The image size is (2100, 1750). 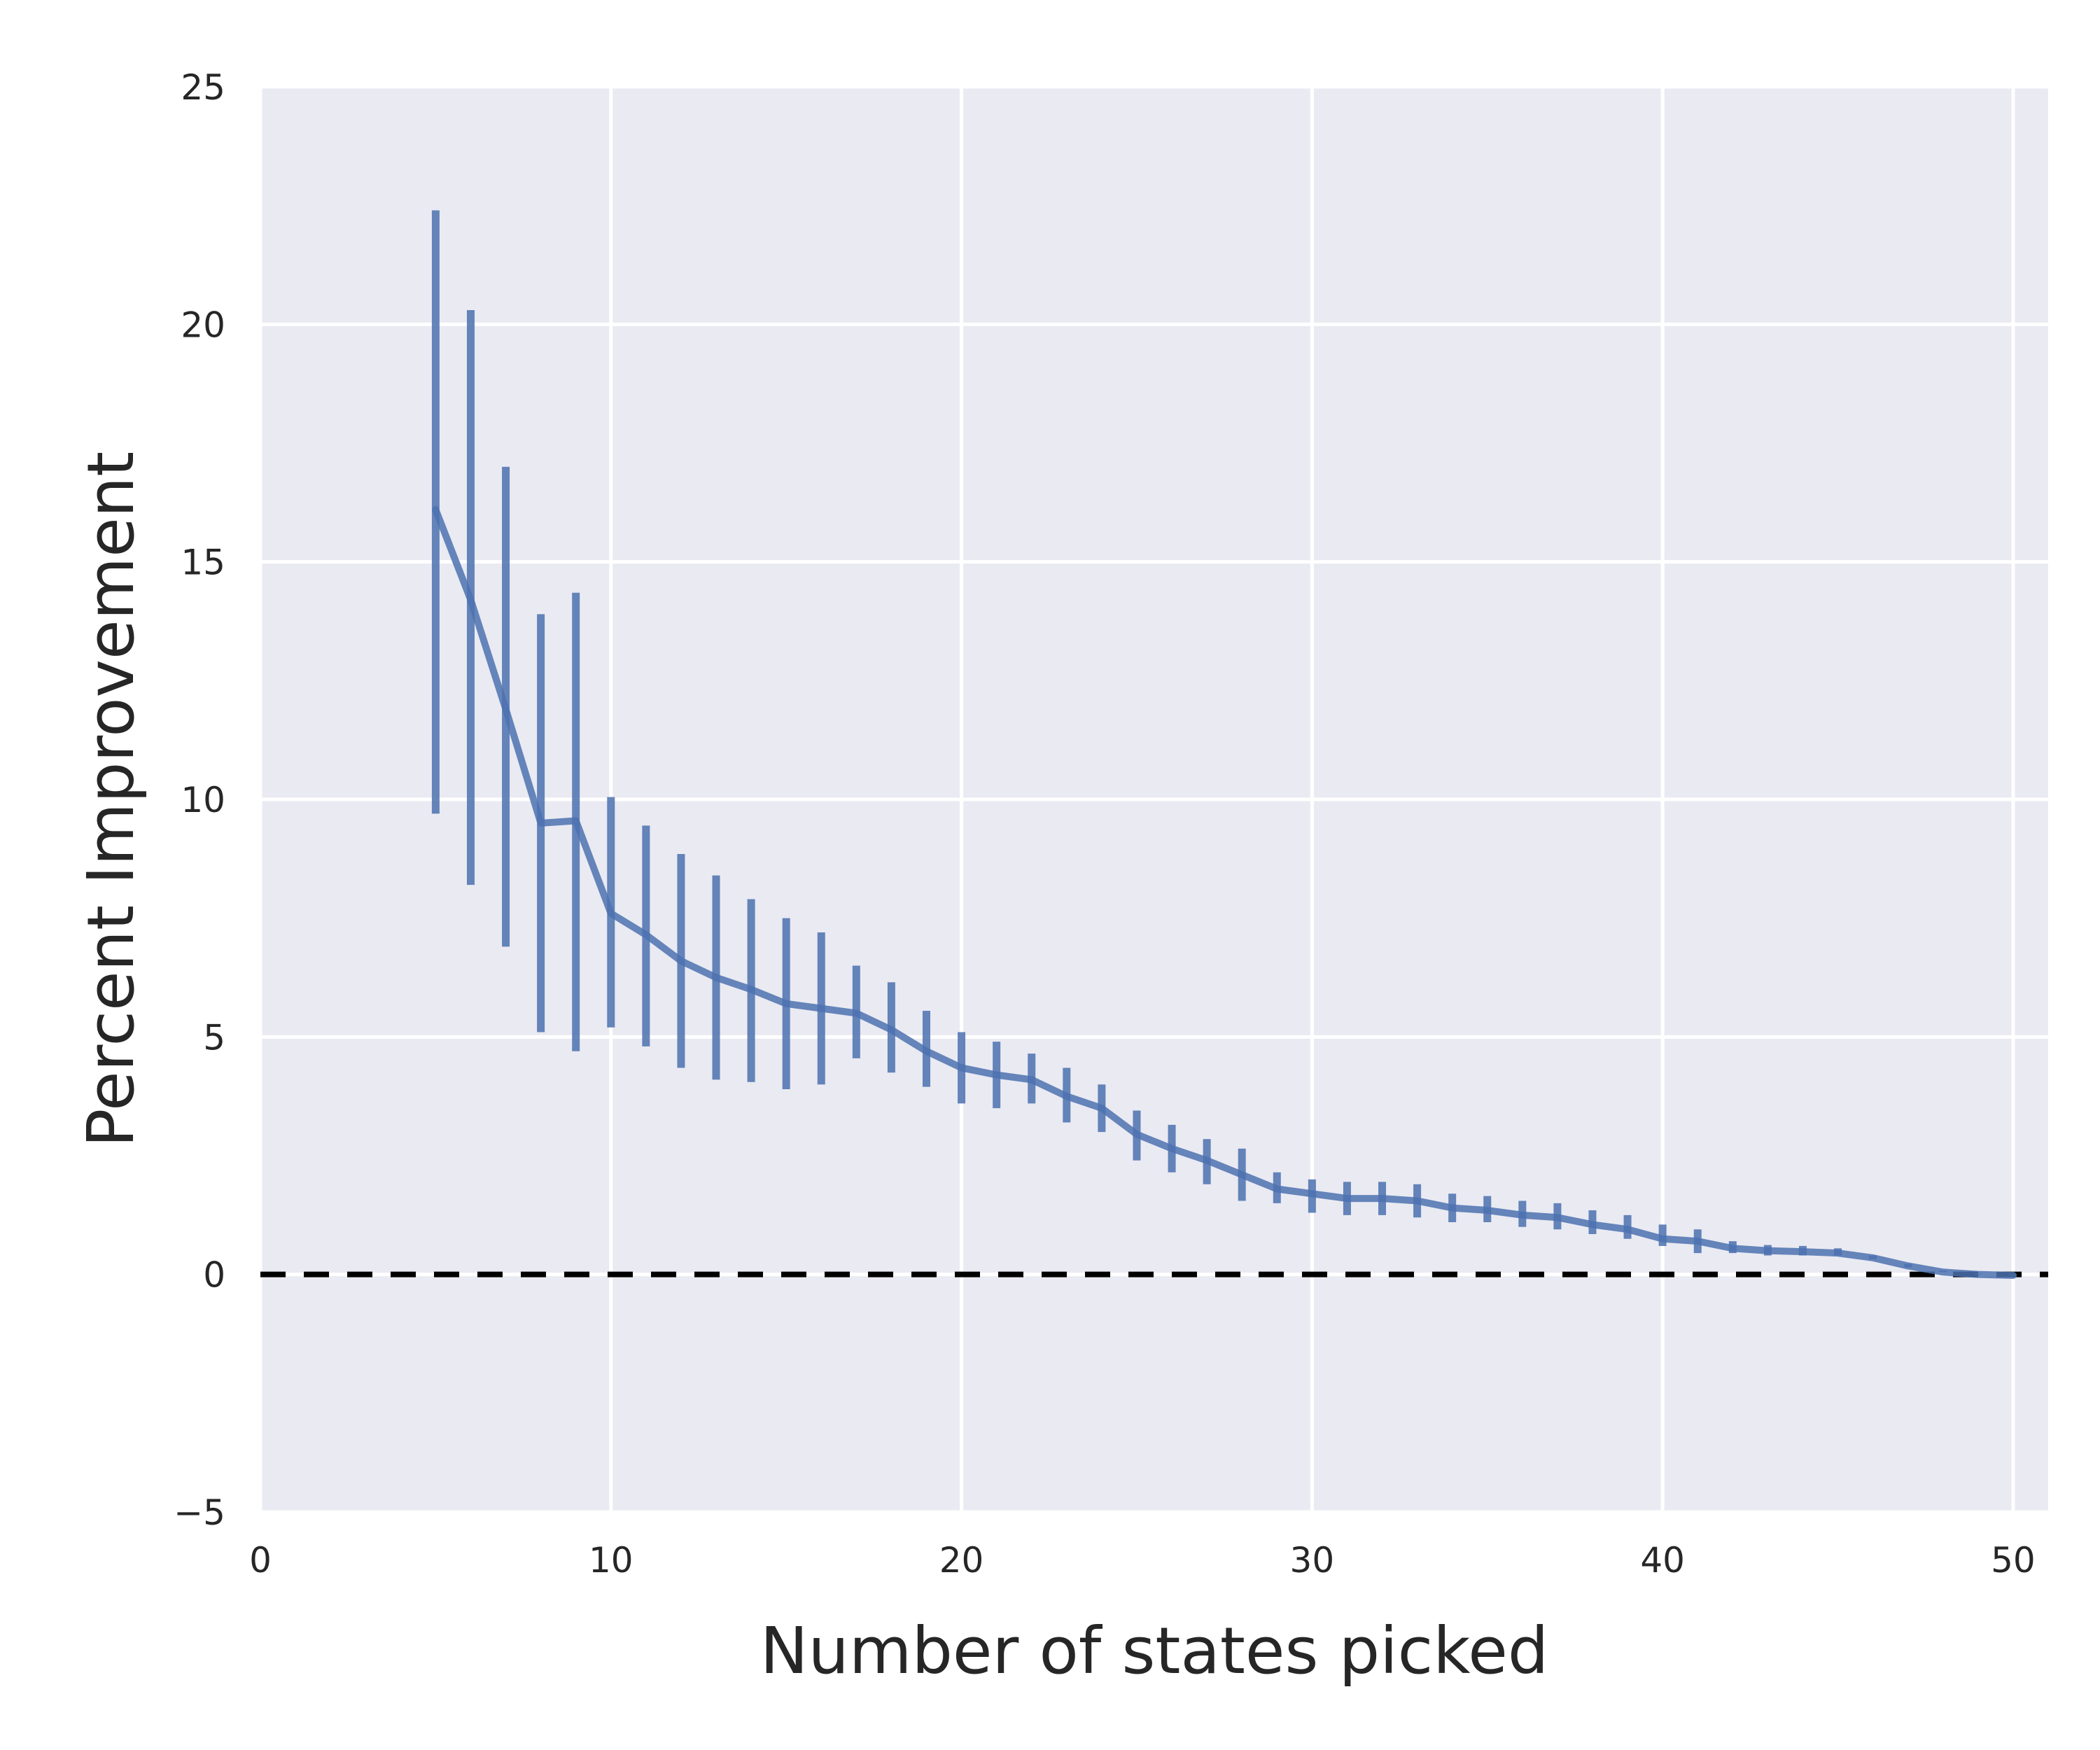 What do you see at coordinates (203, 87) in the screenshot?
I see `y-tick-label: 25` at bounding box center [203, 87].